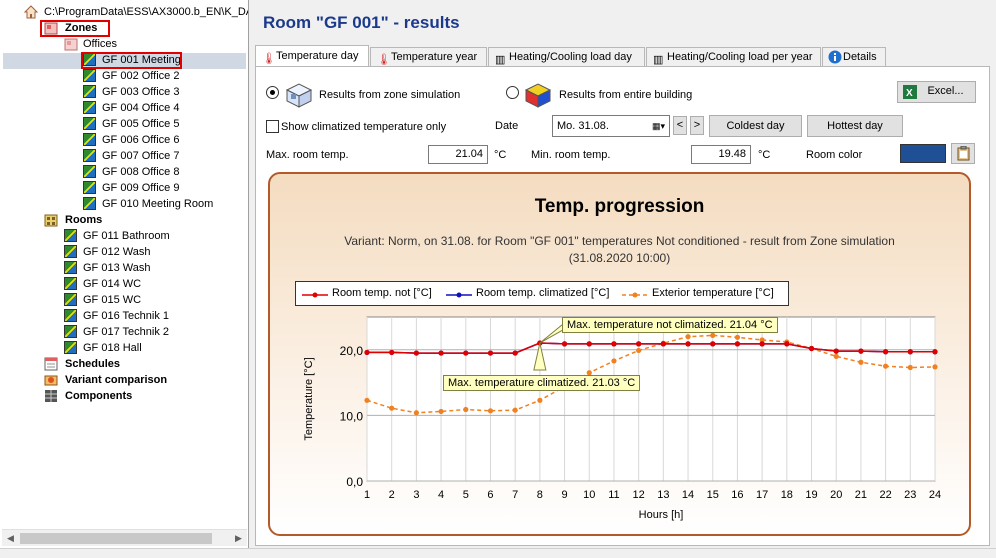 This screenshot has height=558, width=996. What do you see at coordinates (238, 538) in the screenshot?
I see `scroll-right-icon: ▶` at bounding box center [238, 538].